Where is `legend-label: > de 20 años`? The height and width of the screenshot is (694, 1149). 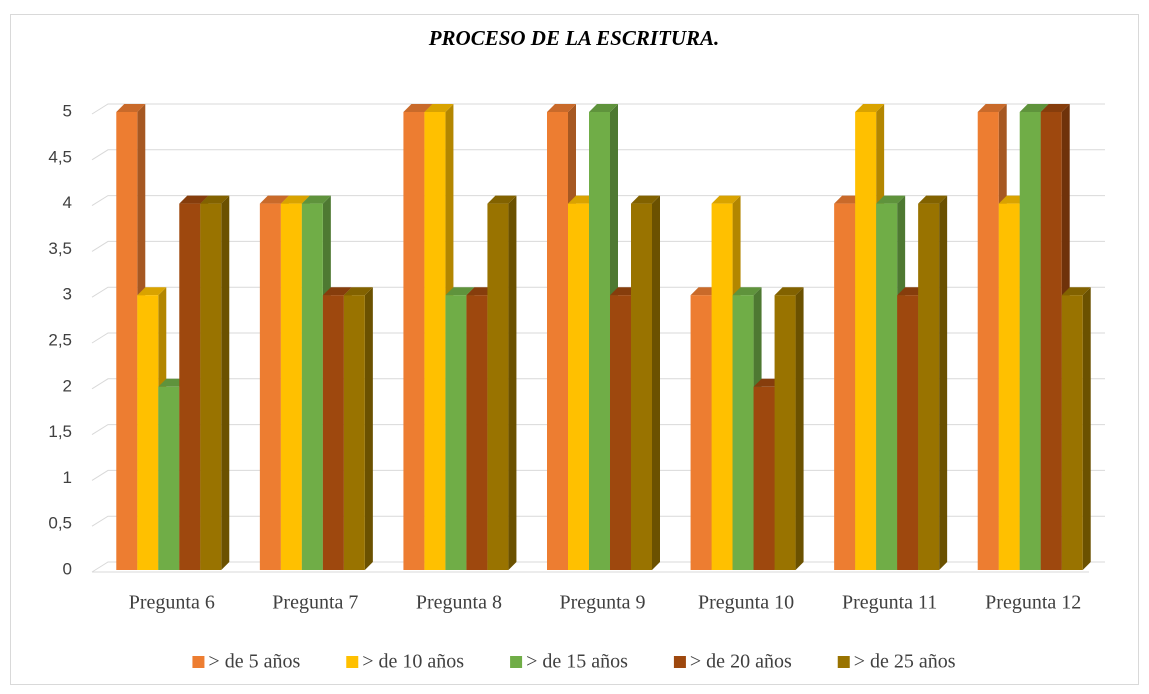 legend-label: > de 20 años is located at coordinates (741, 662).